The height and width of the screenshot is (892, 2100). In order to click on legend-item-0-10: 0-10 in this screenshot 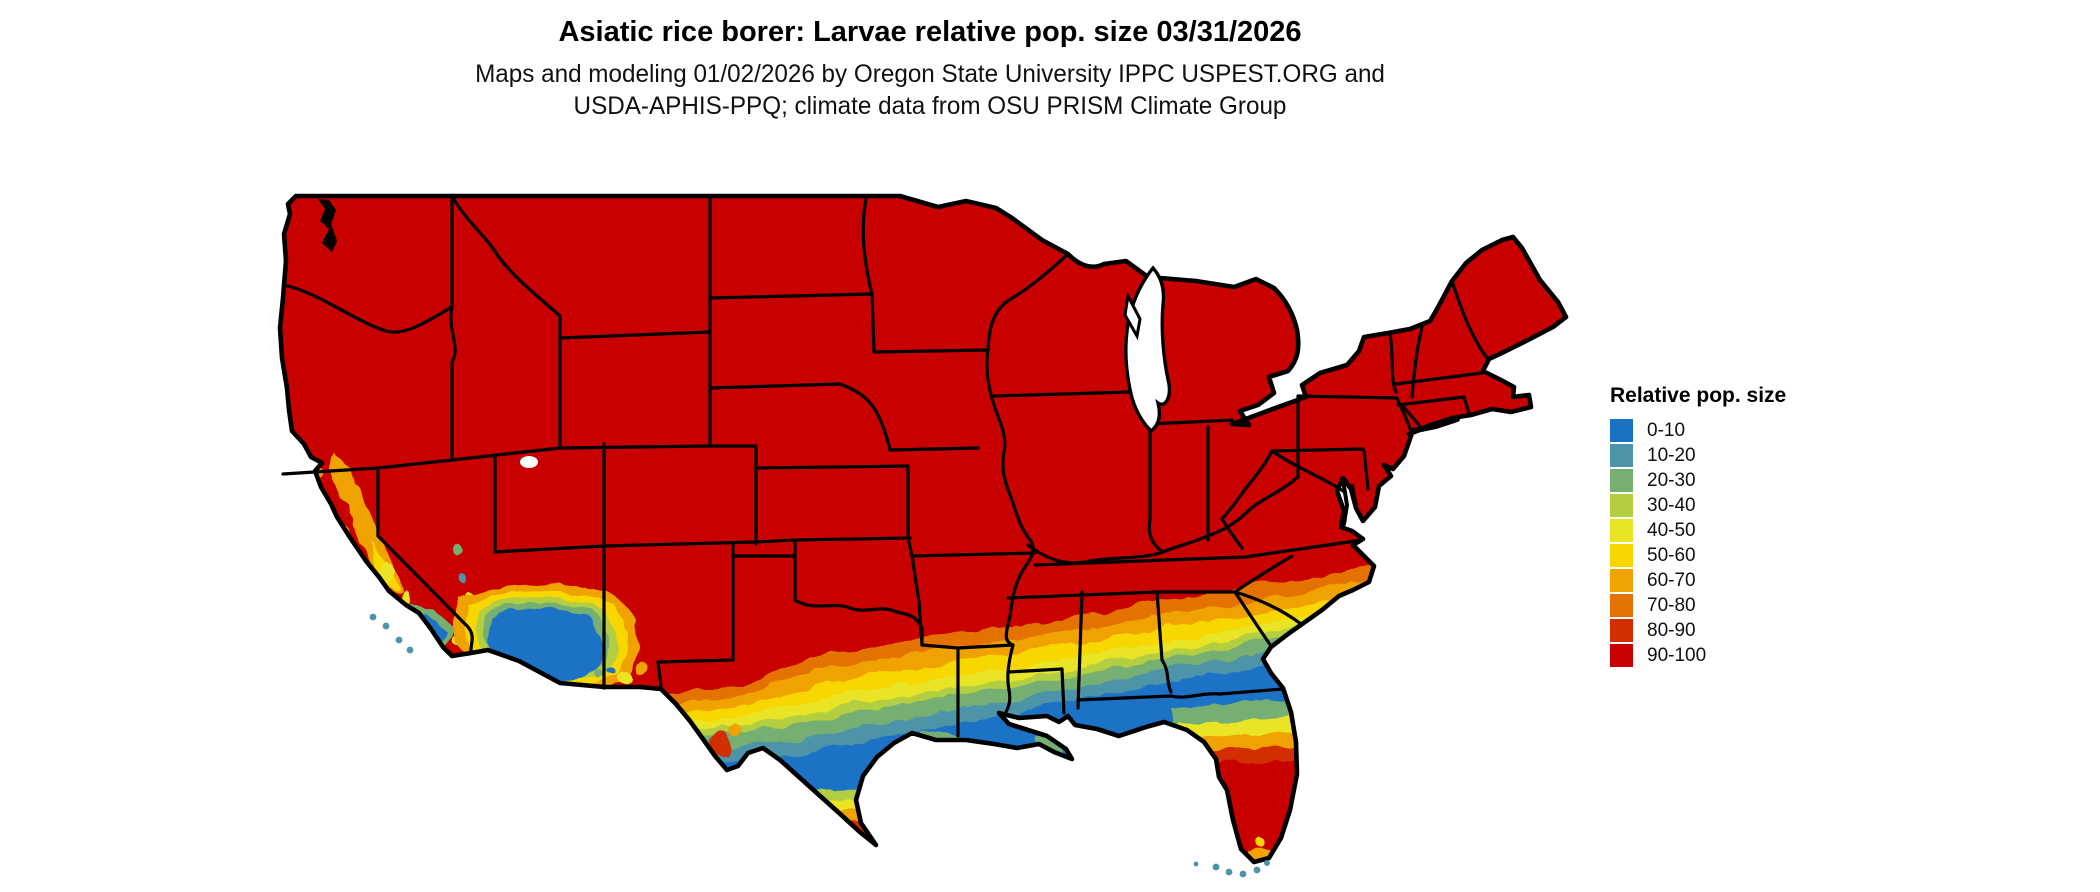, I will do `click(1756, 430)`.